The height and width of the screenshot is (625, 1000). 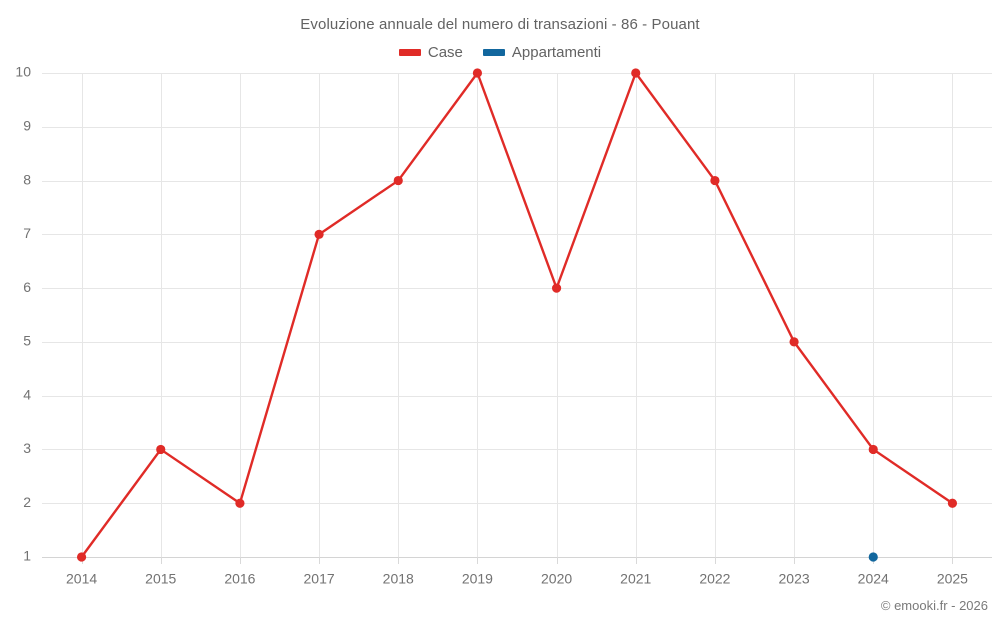 I want to click on y-axis-tick-label: 10, so click(x=23, y=72).